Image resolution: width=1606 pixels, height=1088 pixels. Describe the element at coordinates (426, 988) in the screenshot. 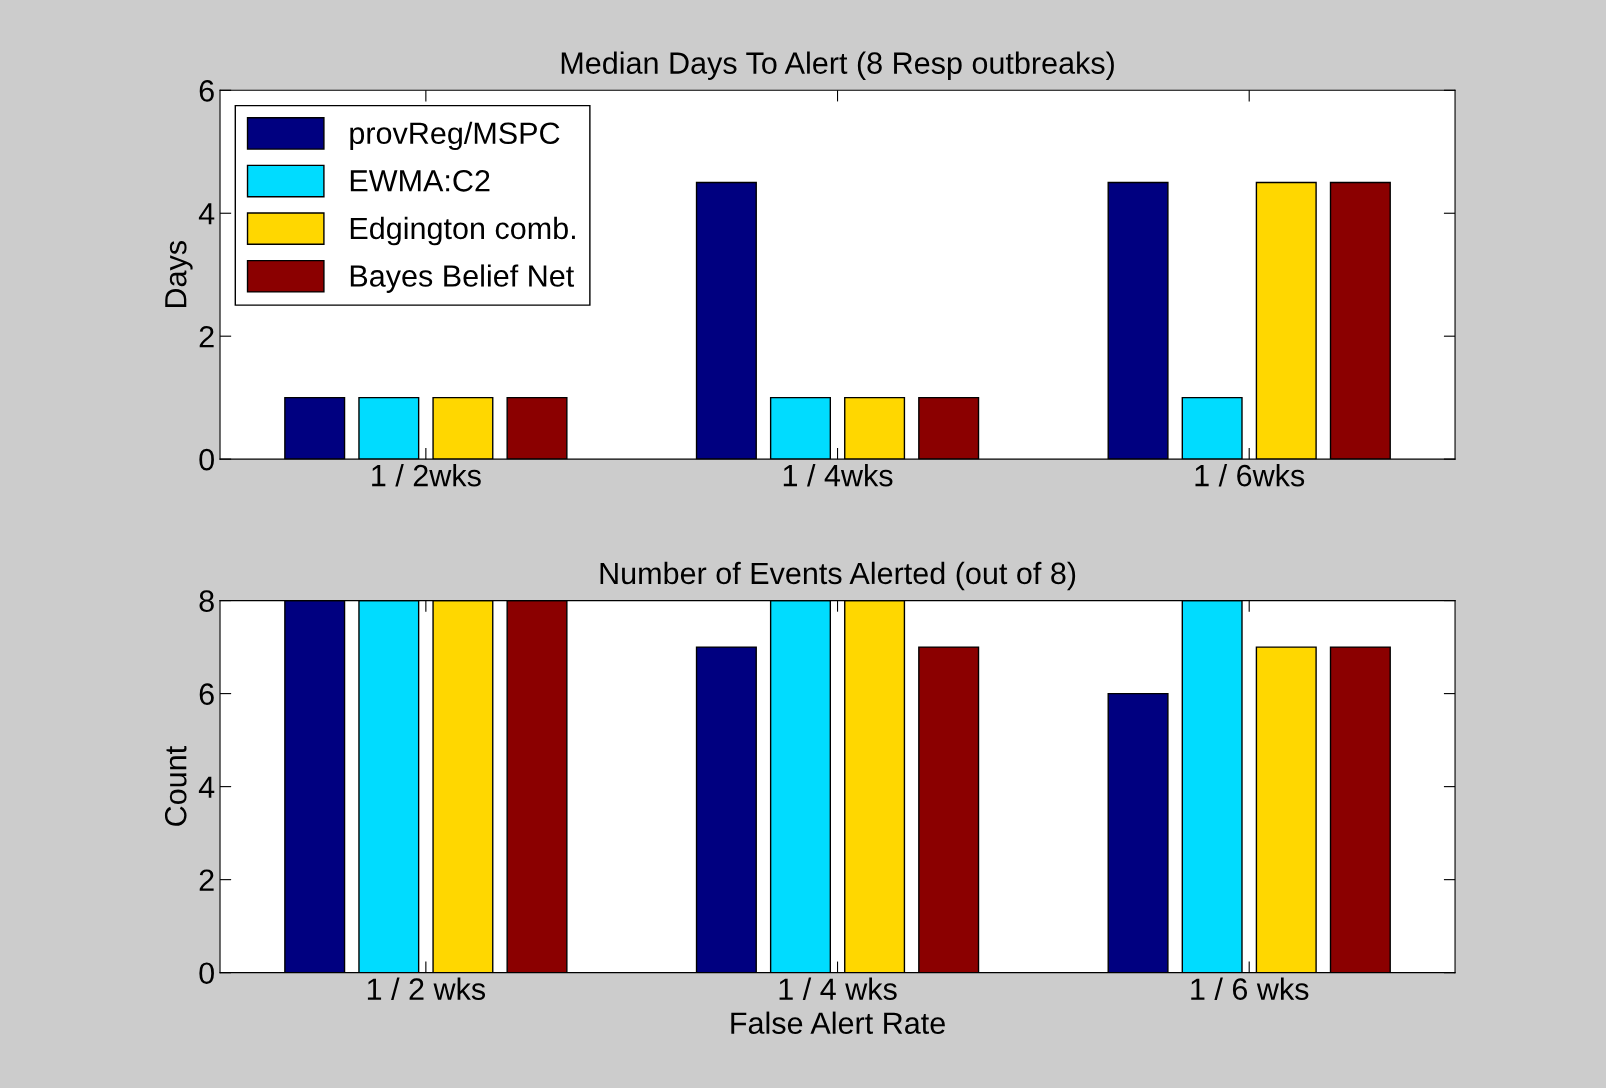

I see `x-tick-label: 1 / 2 wks` at that location.